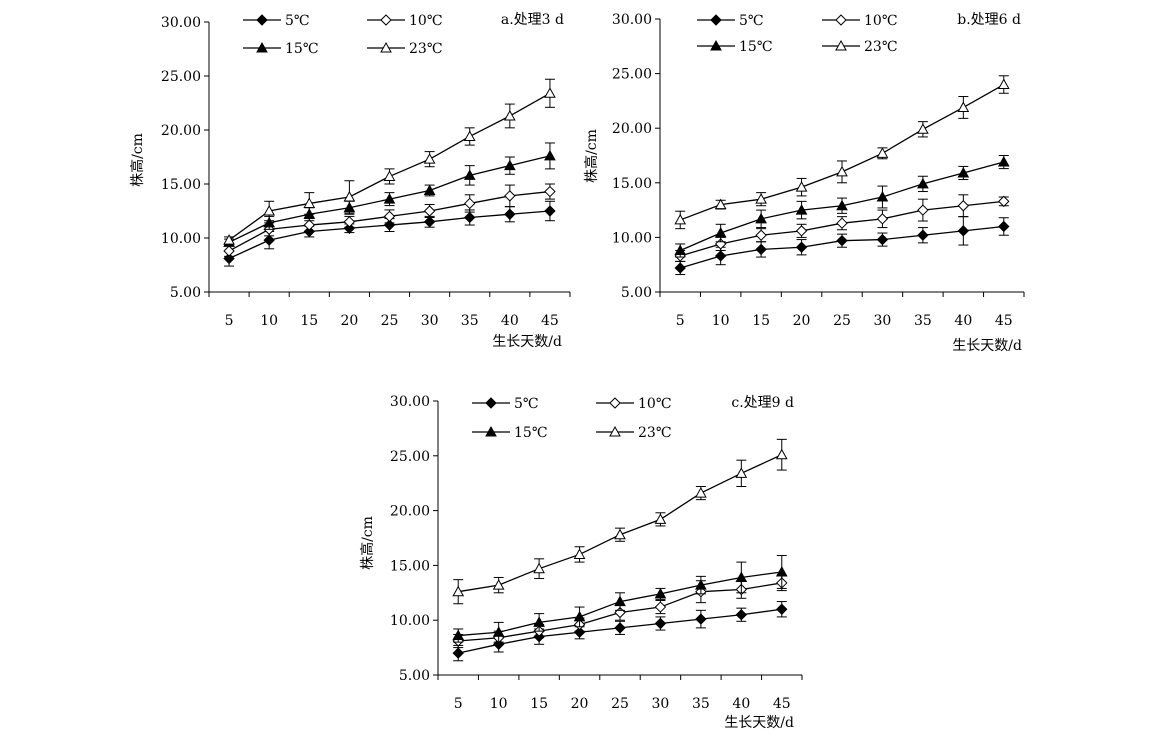 The height and width of the screenshot is (738, 1150). I want to click on x-tick-label: 15, so click(309, 321).